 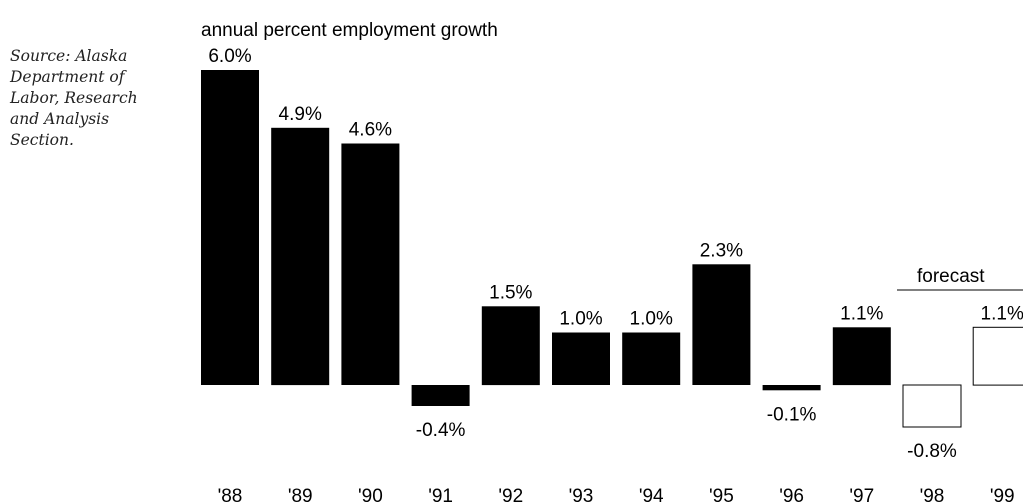 I want to click on category-label-11: '99, so click(x=1002, y=495).